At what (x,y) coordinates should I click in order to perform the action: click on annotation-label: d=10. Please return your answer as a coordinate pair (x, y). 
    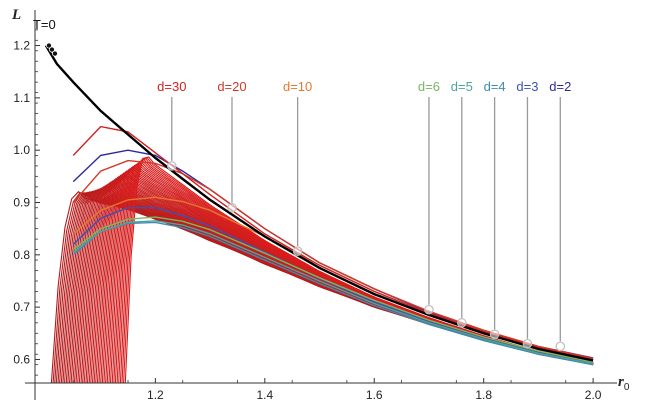
    Looking at the image, I should click on (297, 86).